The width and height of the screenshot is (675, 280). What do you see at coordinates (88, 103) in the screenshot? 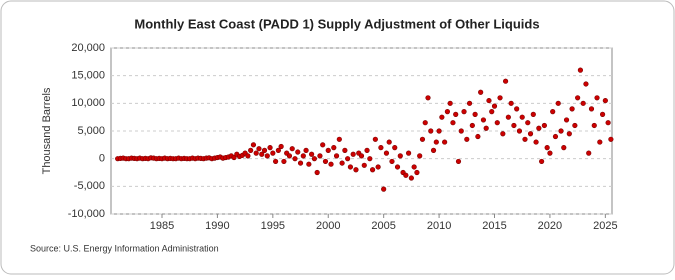
I see `y-tick-label: 10,000` at bounding box center [88, 103].